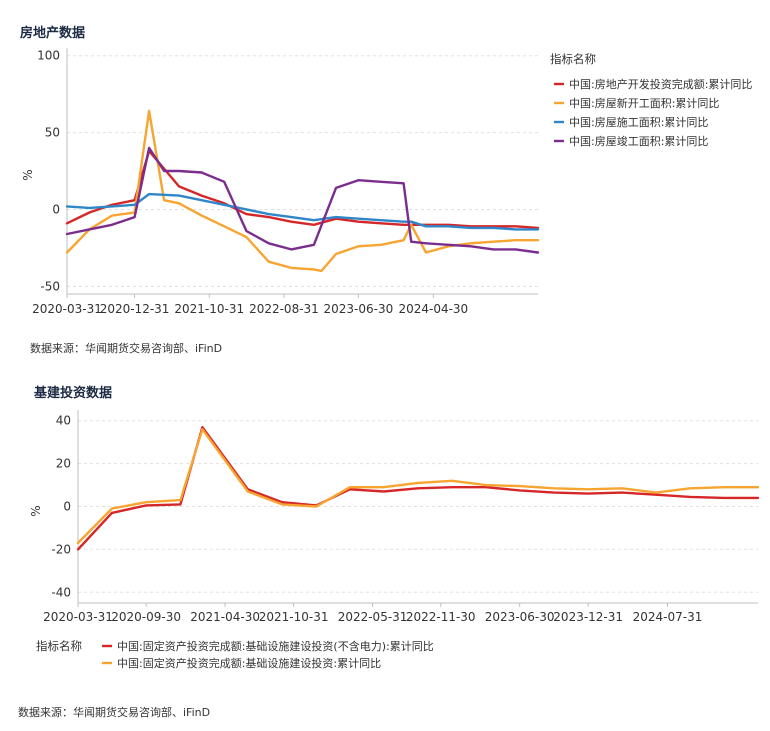  What do you see at coordinates (63, 464) in the screenshot?
I see `y-tick-label: 20` at bounding box center [63, 464].